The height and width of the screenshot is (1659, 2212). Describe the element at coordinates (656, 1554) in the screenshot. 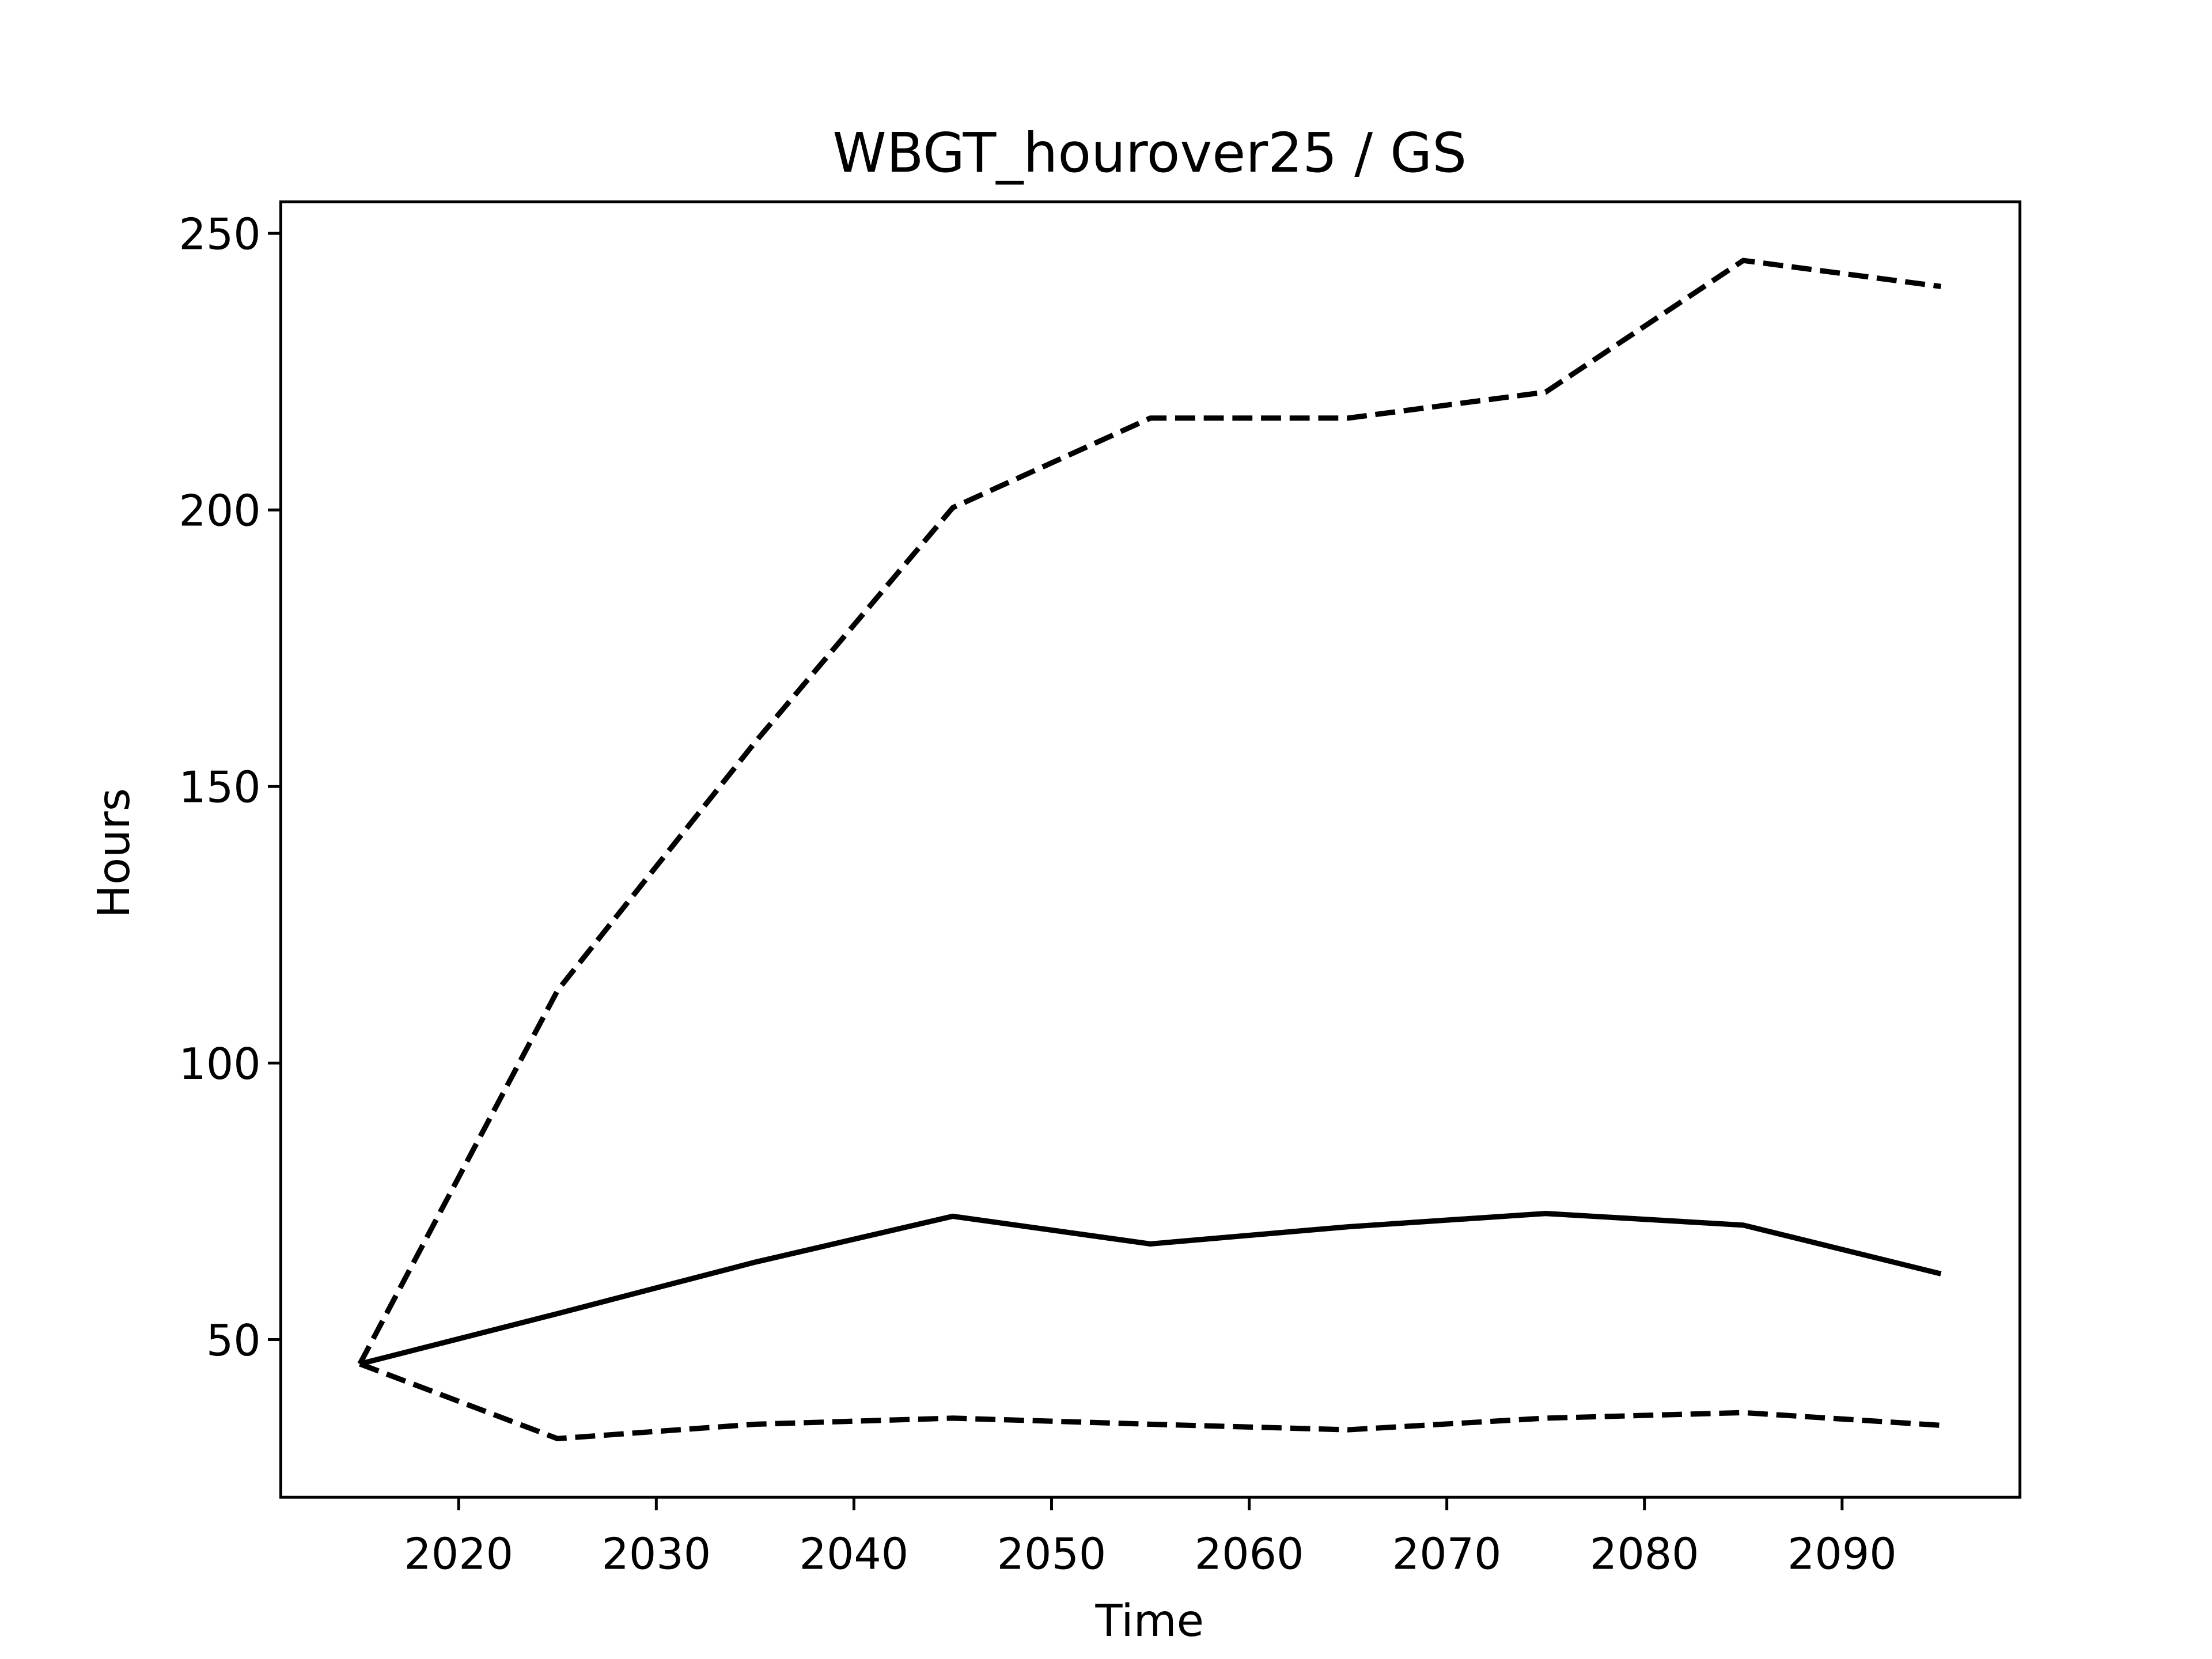

I see `x-tick-label: 2030` at that location.